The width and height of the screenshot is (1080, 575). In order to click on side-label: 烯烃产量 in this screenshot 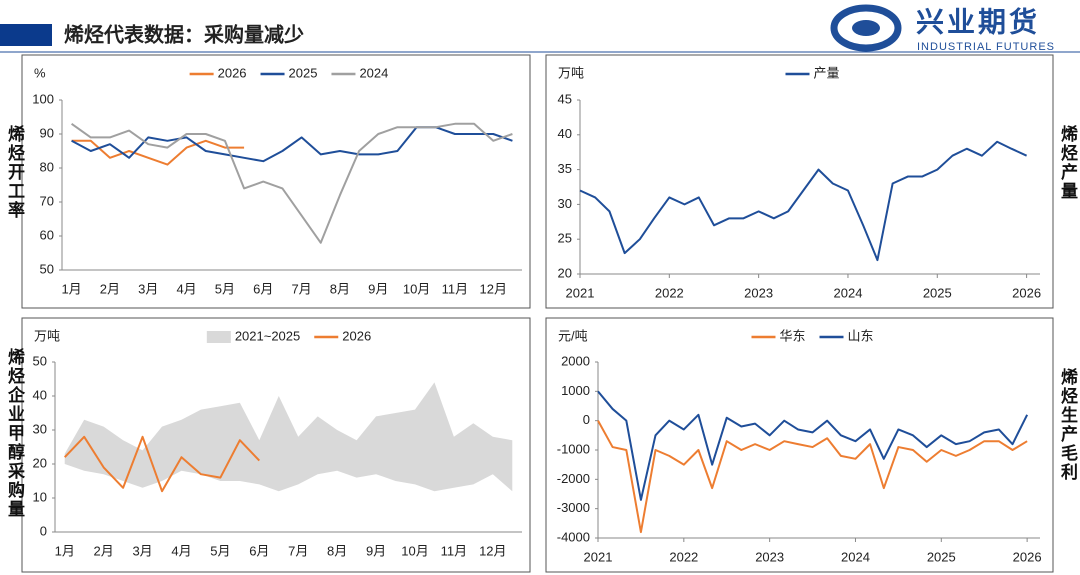, I will do `click(1067, 163)`.